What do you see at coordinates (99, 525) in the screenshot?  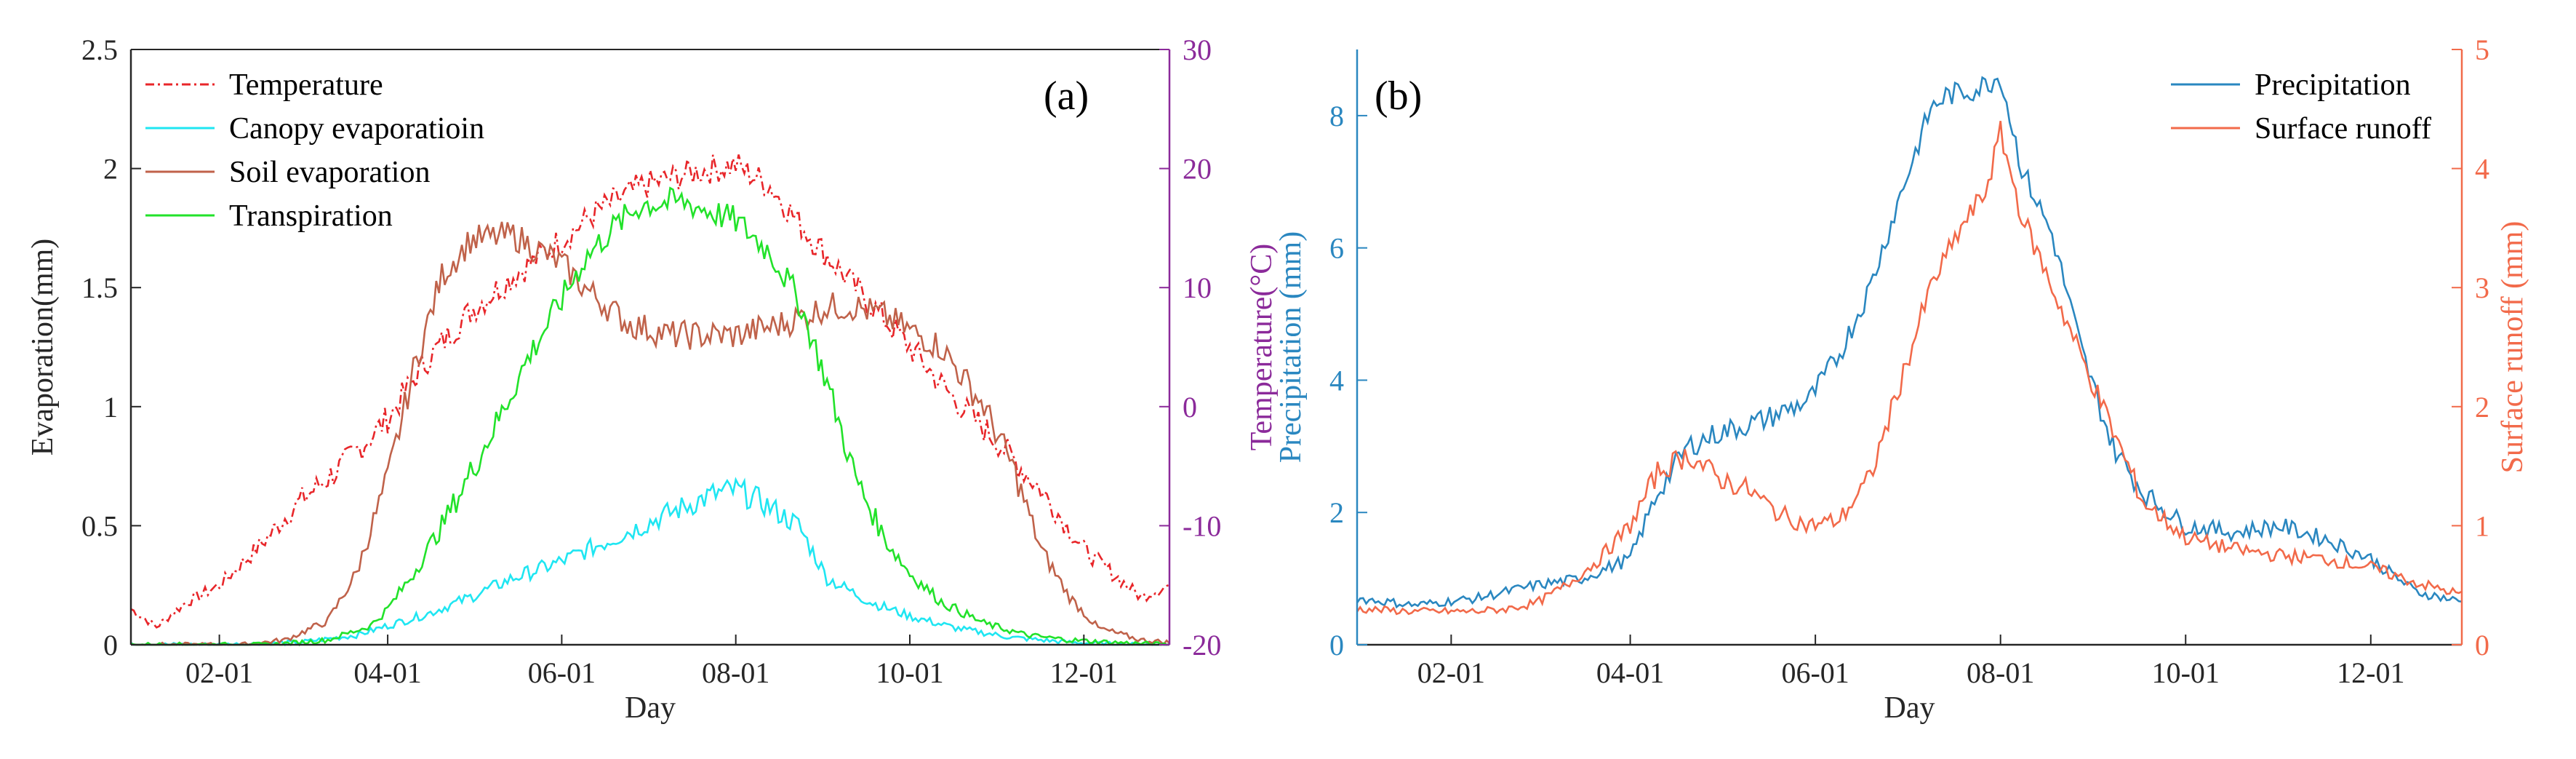 I see `y-left-tick-label: 0.5` at bounding box center [99, 525].